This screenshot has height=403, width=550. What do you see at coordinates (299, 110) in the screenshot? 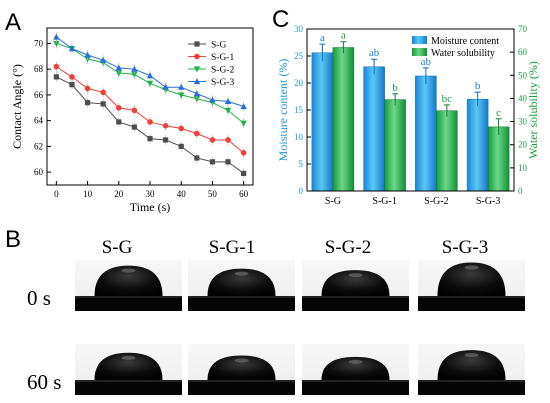
I see `chart-c-left-tick-label: 15` at bounding box center [299, 110].